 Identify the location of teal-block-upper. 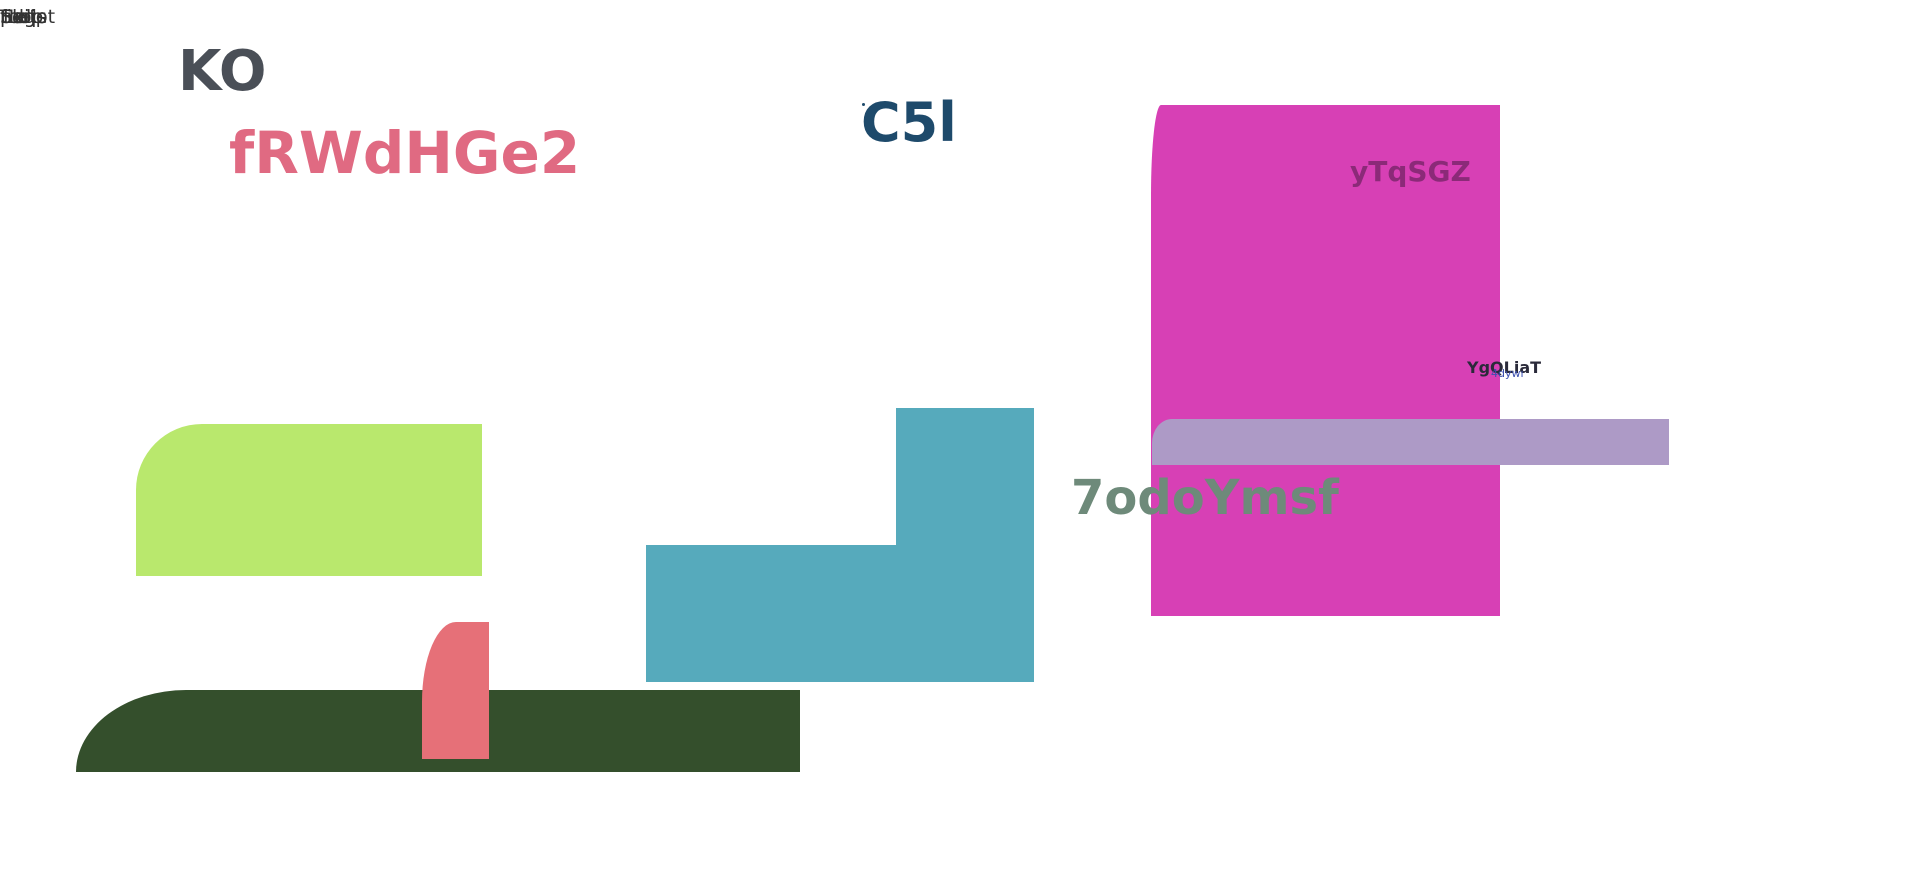
(965, 478).